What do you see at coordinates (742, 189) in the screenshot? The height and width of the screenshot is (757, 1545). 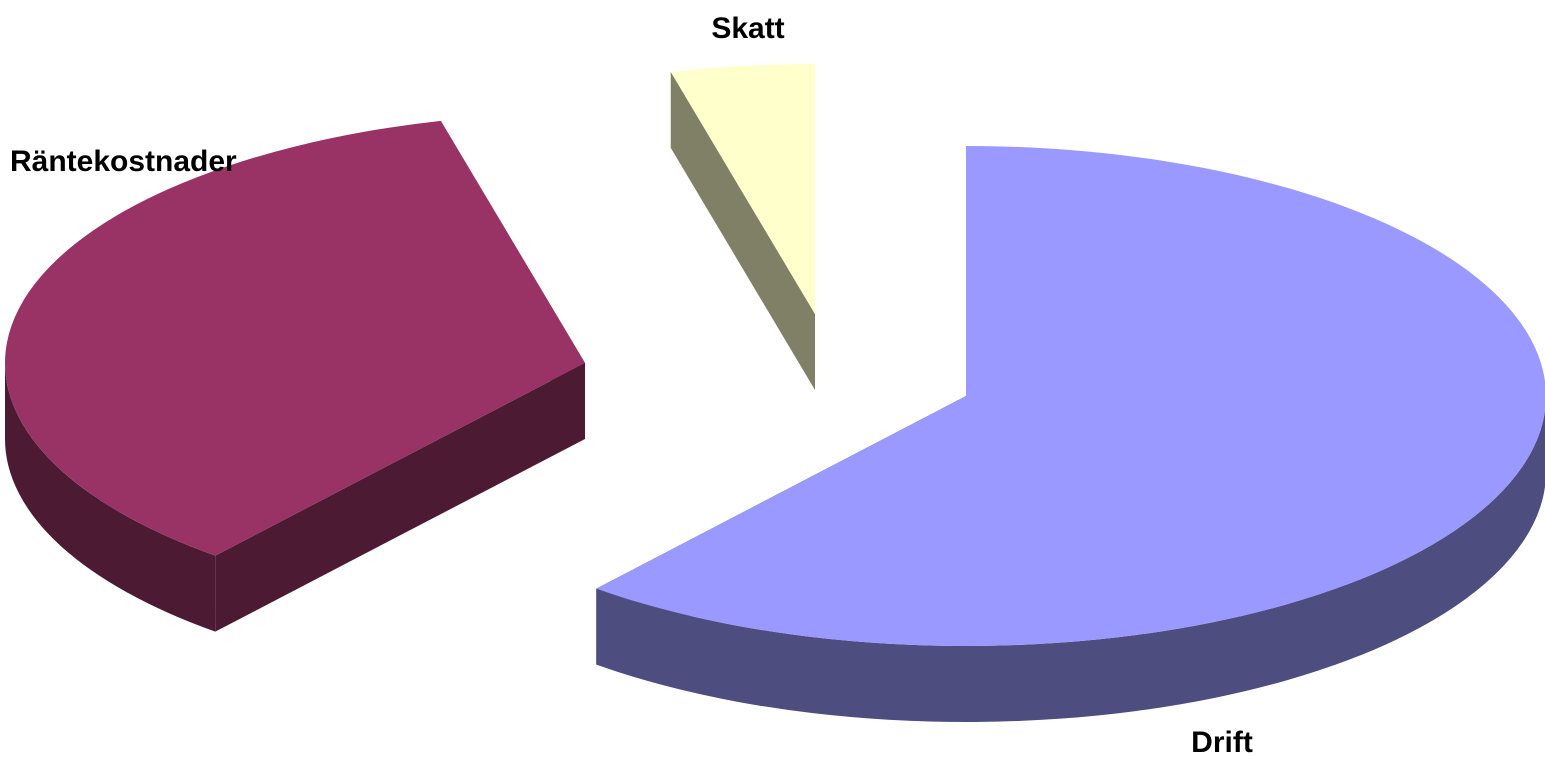 I see `slice-top` at bounding box center [742, 189].